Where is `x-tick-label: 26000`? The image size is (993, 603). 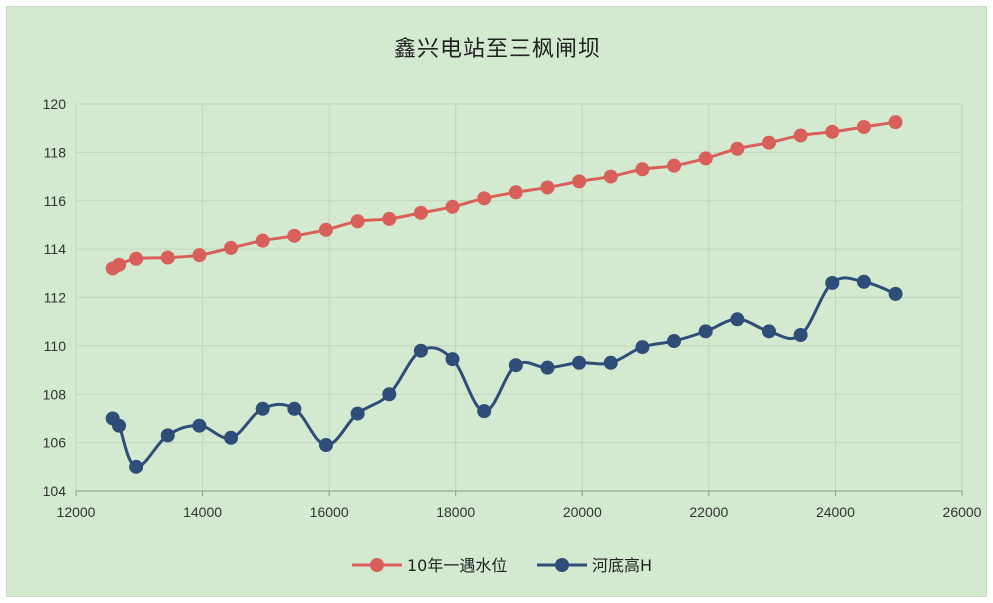
x-tick-label: 26000 is located at coordinates (962, 512).